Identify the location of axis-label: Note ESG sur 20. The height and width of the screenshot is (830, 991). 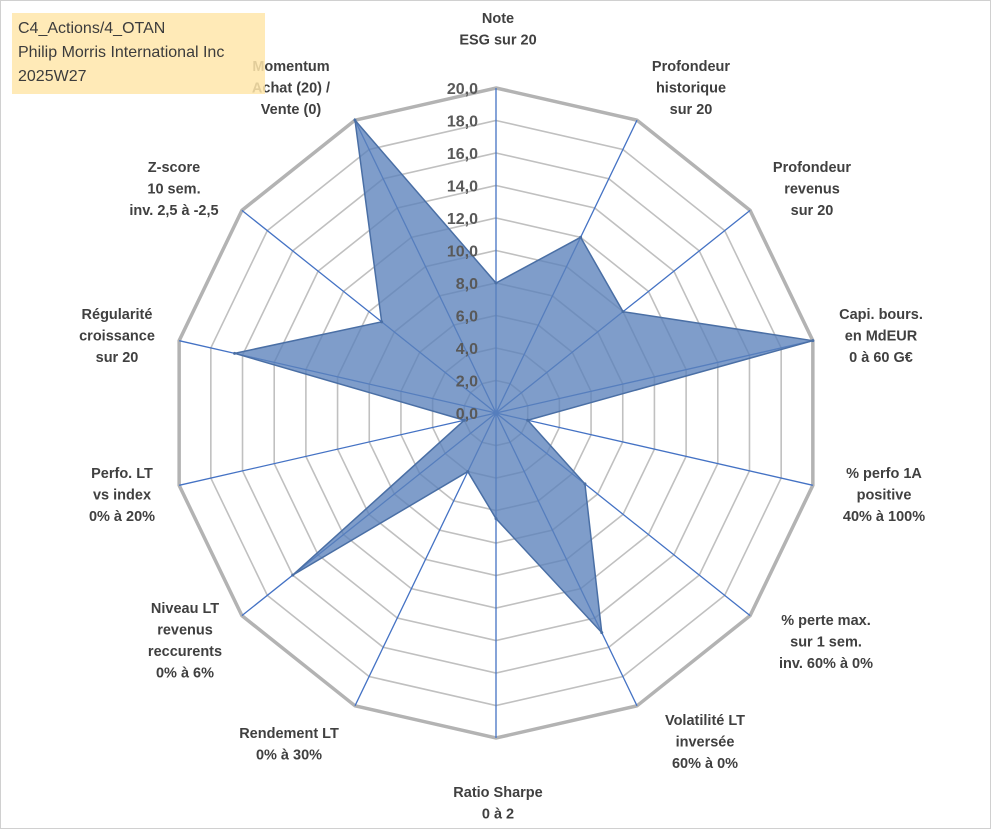
(497, 30).